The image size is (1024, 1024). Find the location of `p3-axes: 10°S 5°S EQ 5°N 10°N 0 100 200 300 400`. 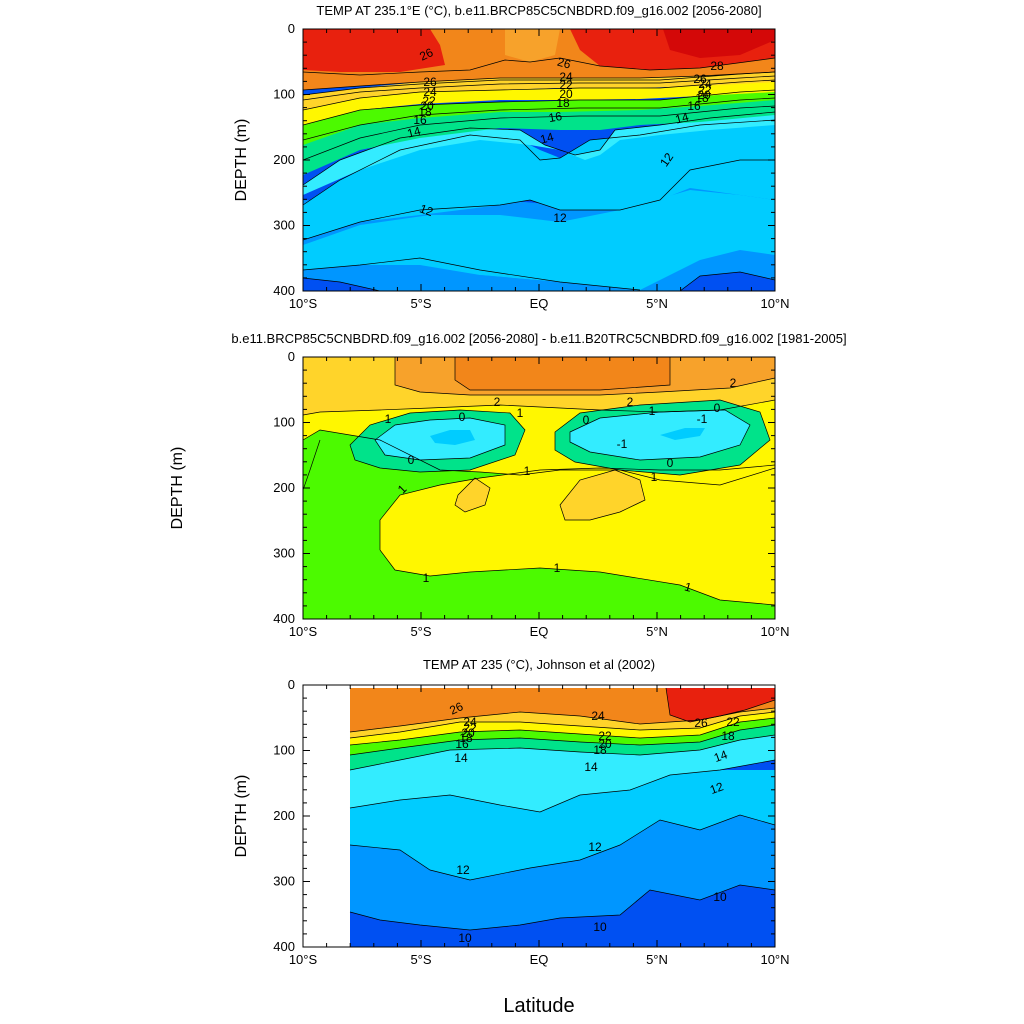

p3-axes: 10°S 5°S EQ 5°N 10°N 0 100 200 300 400 is located at coordinates (531, 822).